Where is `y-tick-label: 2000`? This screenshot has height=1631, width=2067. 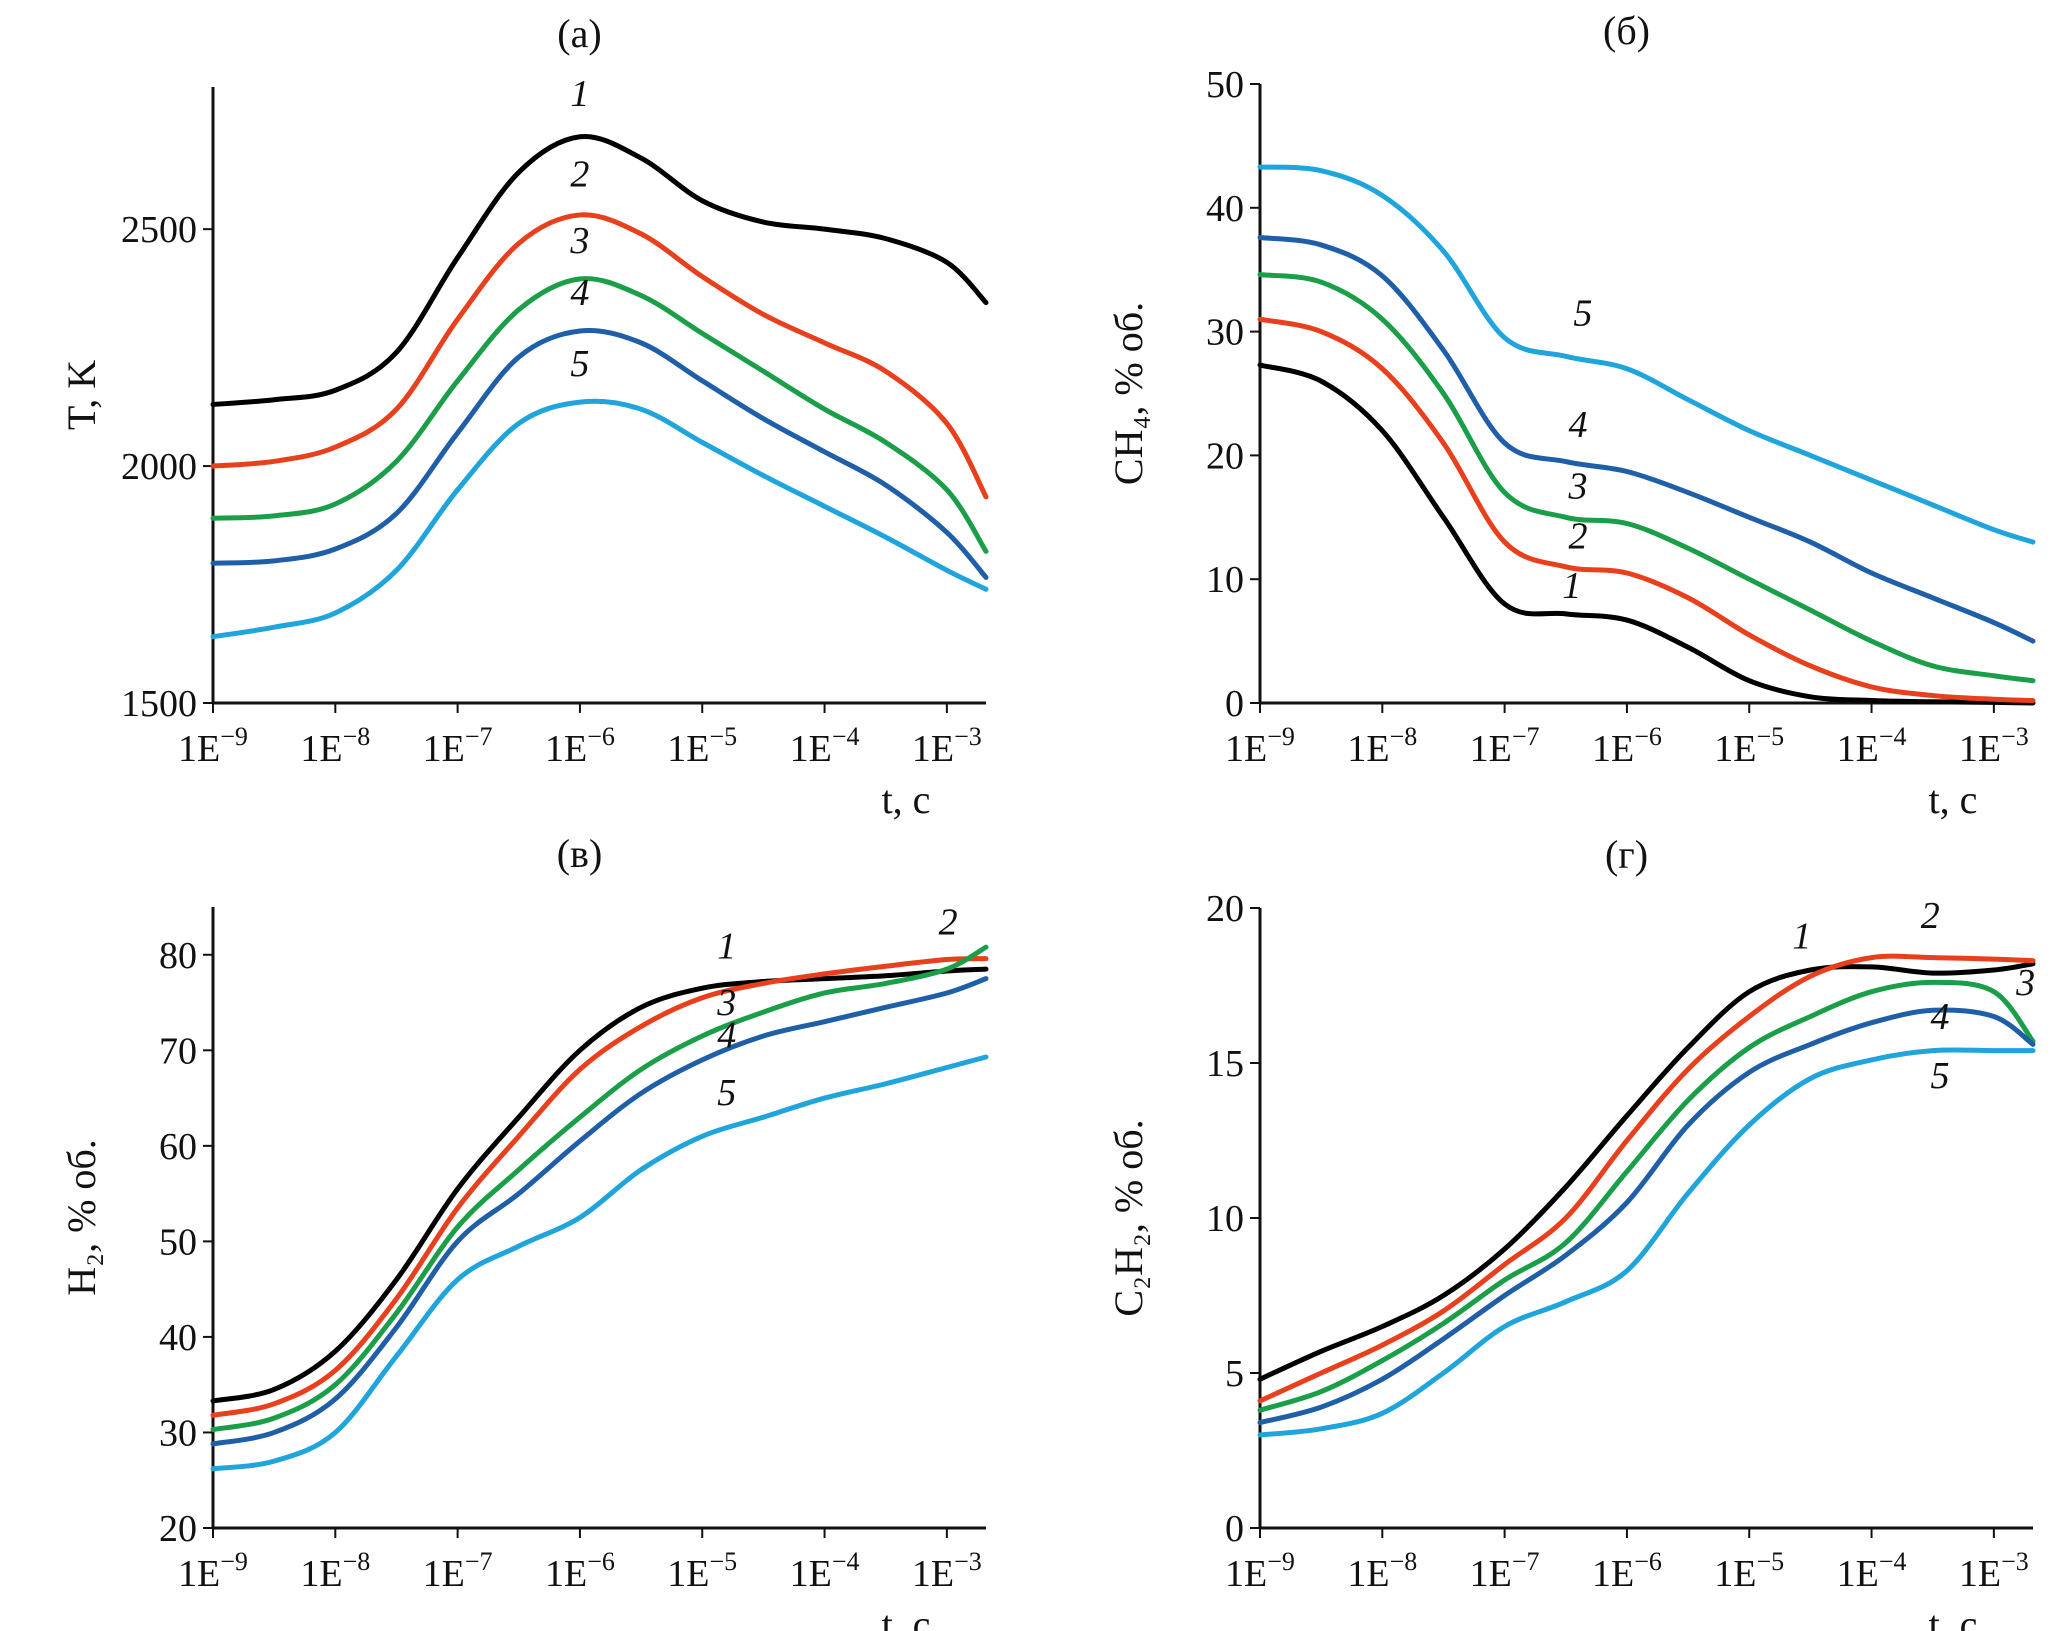
y-tick-label: 2000 is located at coordinates (159, 467).